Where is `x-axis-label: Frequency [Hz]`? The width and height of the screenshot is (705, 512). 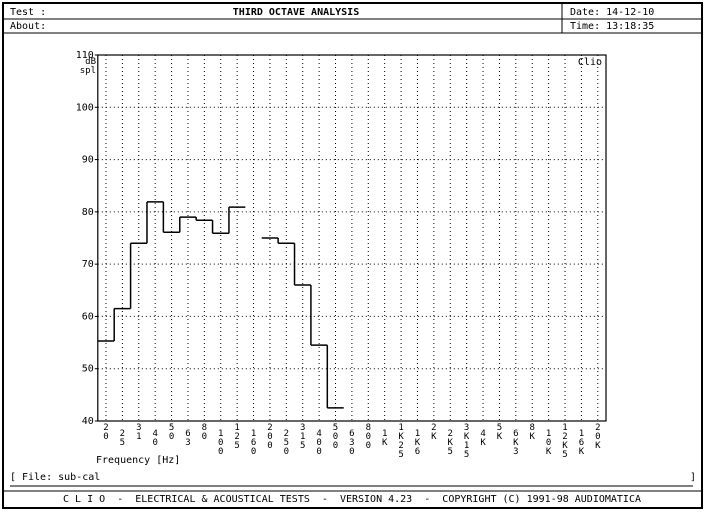 x-axis-label: Frequency [Hz] is located at coordinates (138, 460).